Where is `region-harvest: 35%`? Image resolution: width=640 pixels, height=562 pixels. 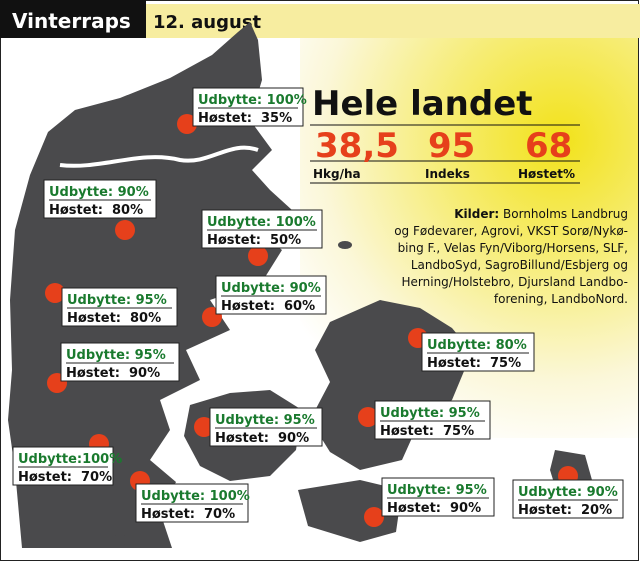 region-harvest: 35% is located at coordinates (276, 118).